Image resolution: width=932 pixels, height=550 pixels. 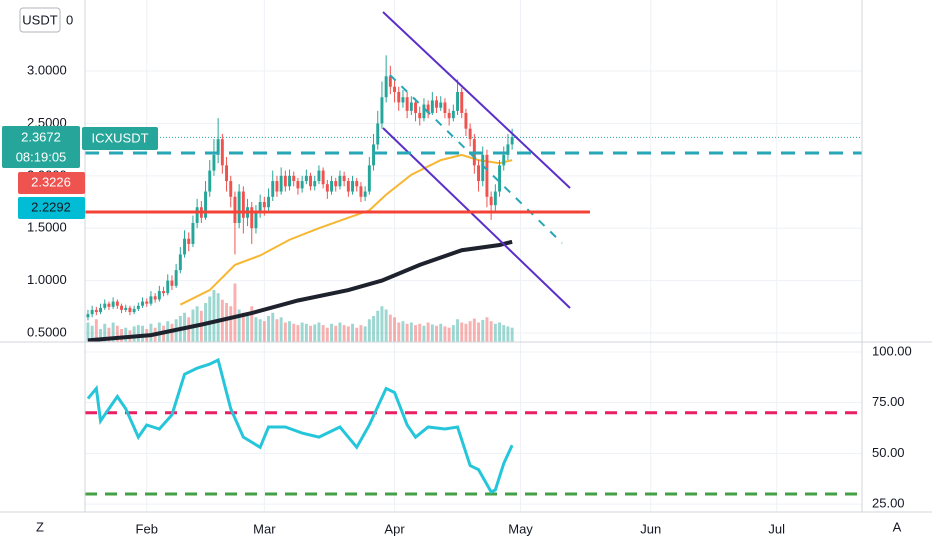 I want to click on button-label: Z, so click(x=40, y=526).